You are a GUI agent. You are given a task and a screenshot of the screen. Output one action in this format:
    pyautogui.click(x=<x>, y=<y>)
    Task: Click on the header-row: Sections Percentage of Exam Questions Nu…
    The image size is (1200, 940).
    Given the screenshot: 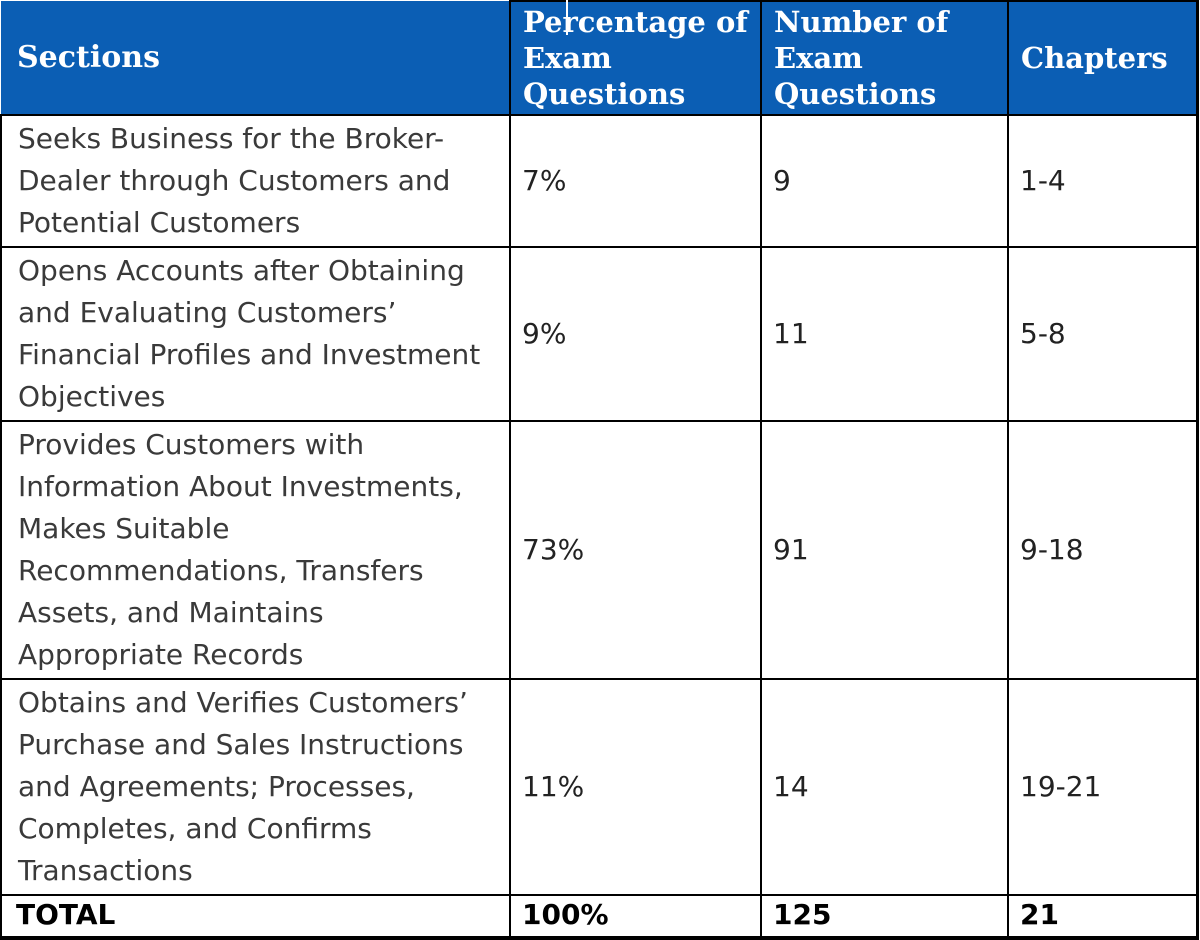 What is the action you would take?
    pyautogui.click(x=600, y=58)
    